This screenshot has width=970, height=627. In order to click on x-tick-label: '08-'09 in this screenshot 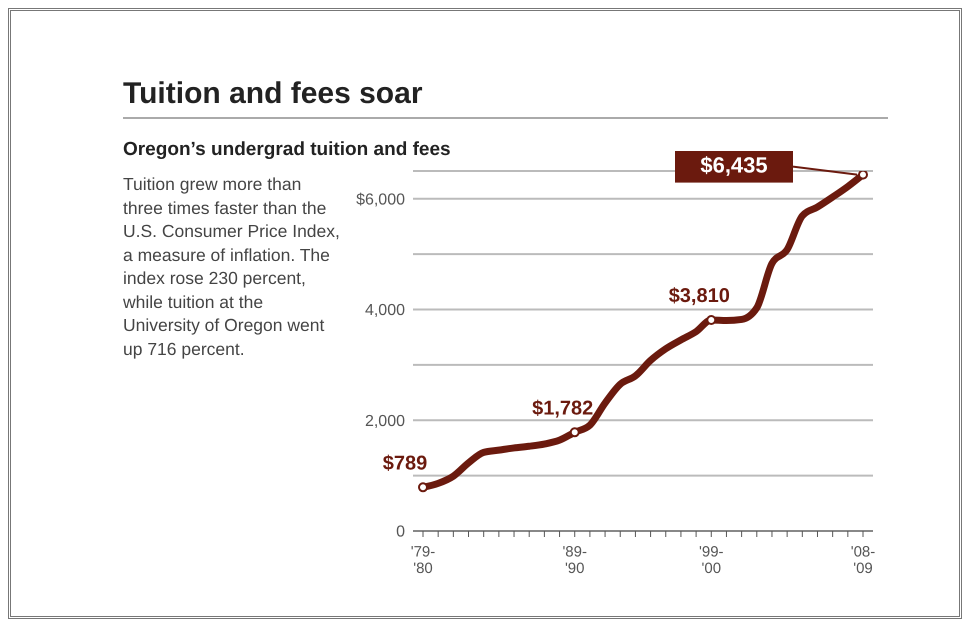, I will do `click(863, 560)`.